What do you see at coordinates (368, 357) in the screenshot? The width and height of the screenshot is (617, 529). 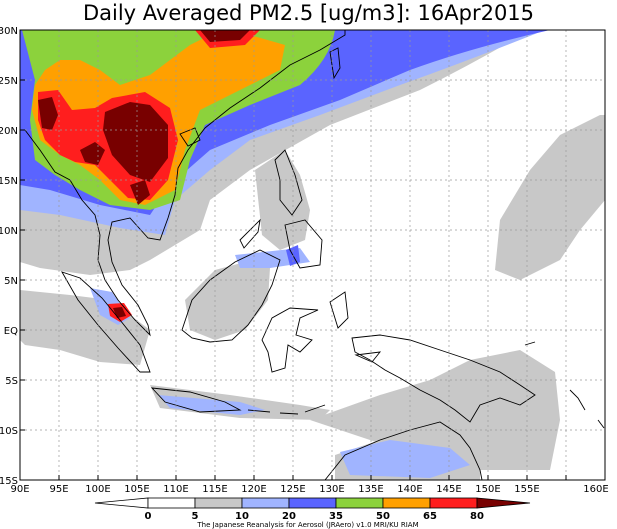 I see `coast-seram` at bounding box center [368, 357].